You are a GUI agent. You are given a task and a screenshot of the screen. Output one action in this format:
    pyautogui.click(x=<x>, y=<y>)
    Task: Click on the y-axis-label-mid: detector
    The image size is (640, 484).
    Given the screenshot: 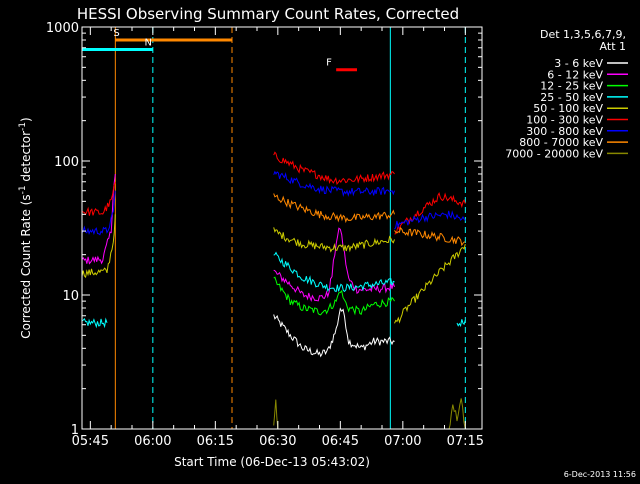 What is the action you would take?
    pyautogui.click(x=26, y=158)
    